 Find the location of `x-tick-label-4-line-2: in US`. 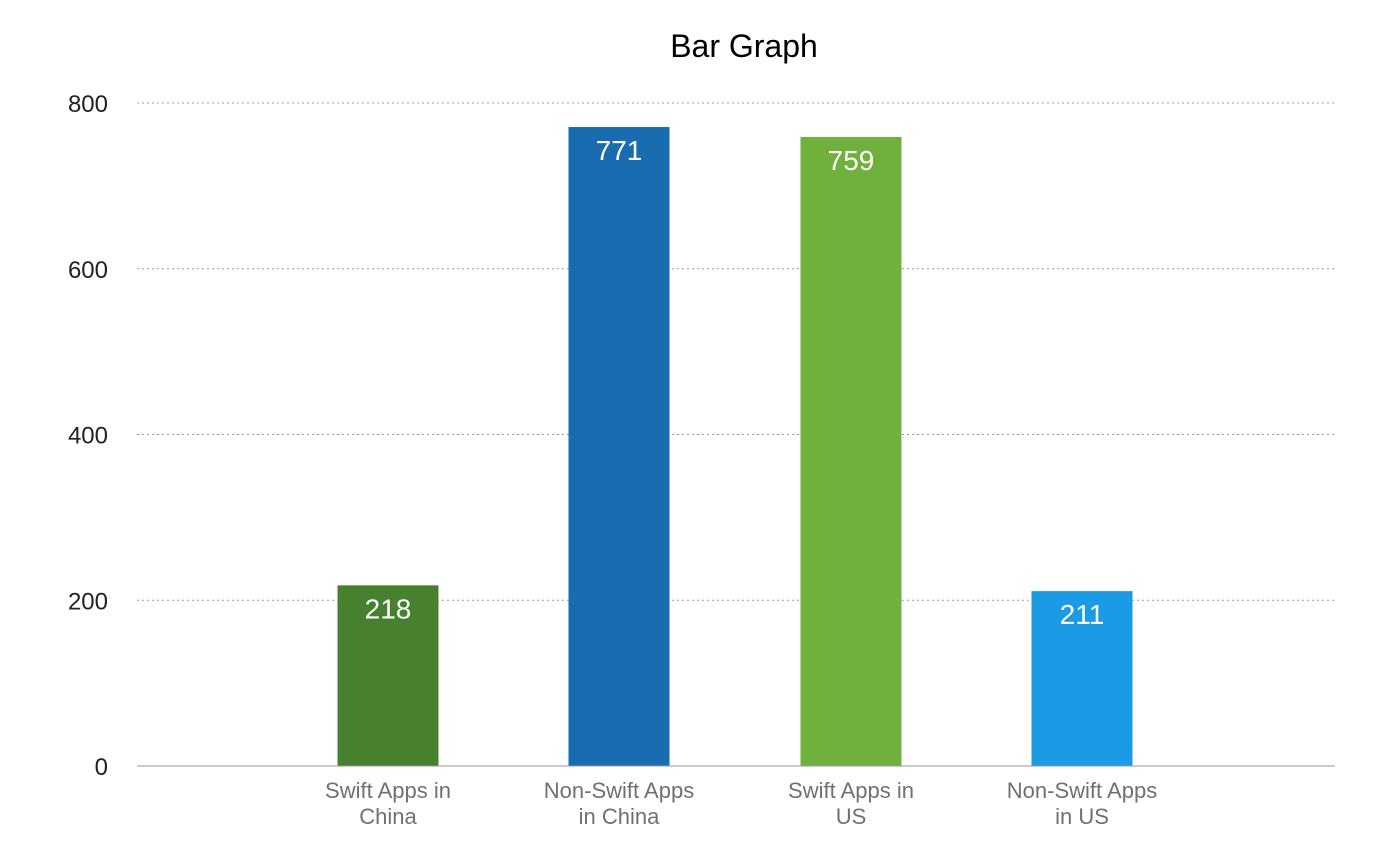

x-tick-label-4-line-2: in US is located at coordinates (1082, 816).